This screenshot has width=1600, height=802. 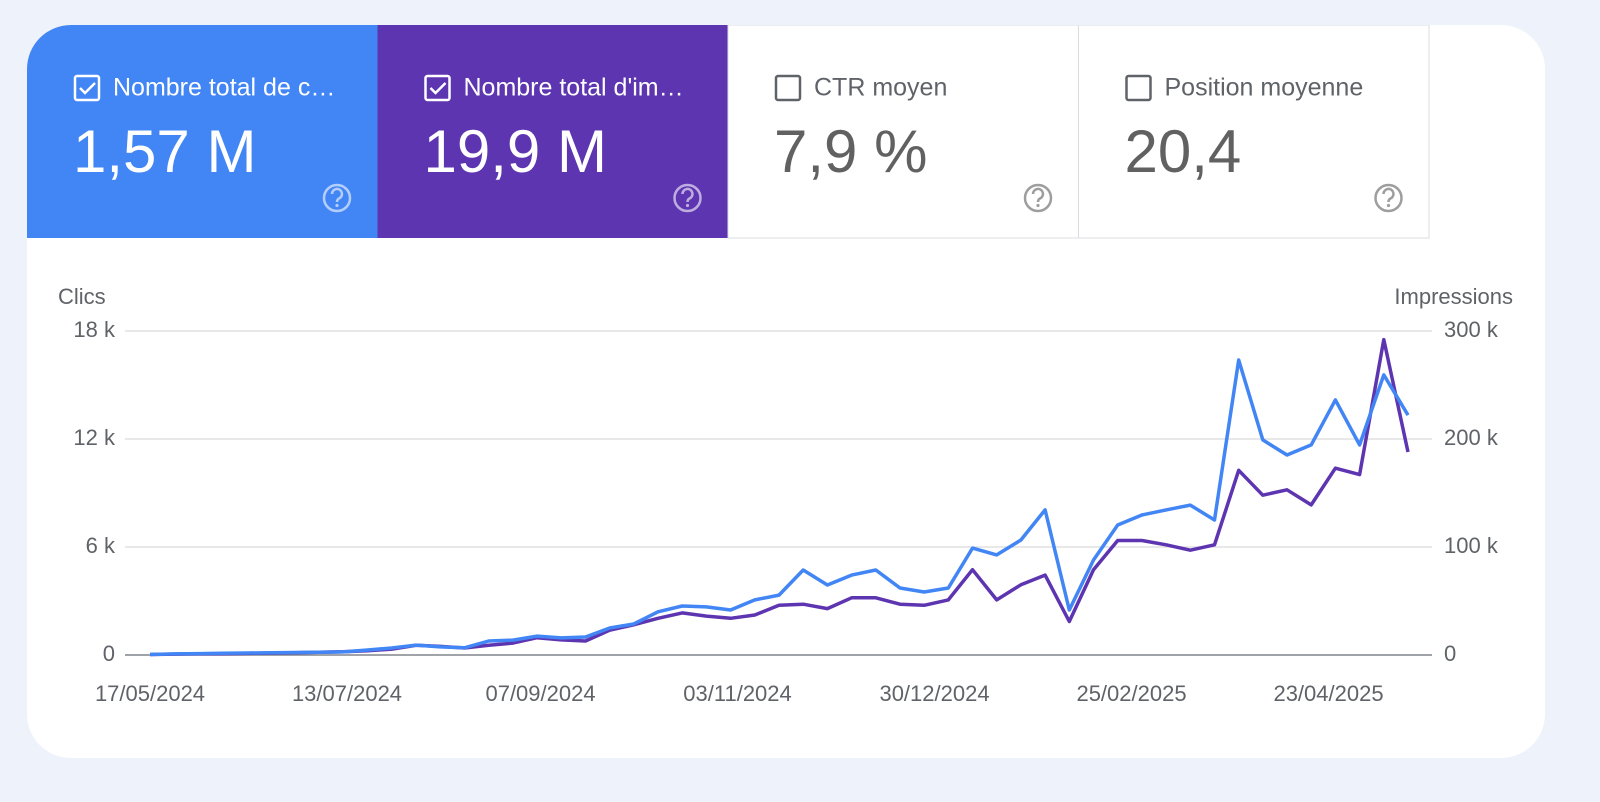 I want to click on card-label: Position moyenne, so click(x=1264, y=88).